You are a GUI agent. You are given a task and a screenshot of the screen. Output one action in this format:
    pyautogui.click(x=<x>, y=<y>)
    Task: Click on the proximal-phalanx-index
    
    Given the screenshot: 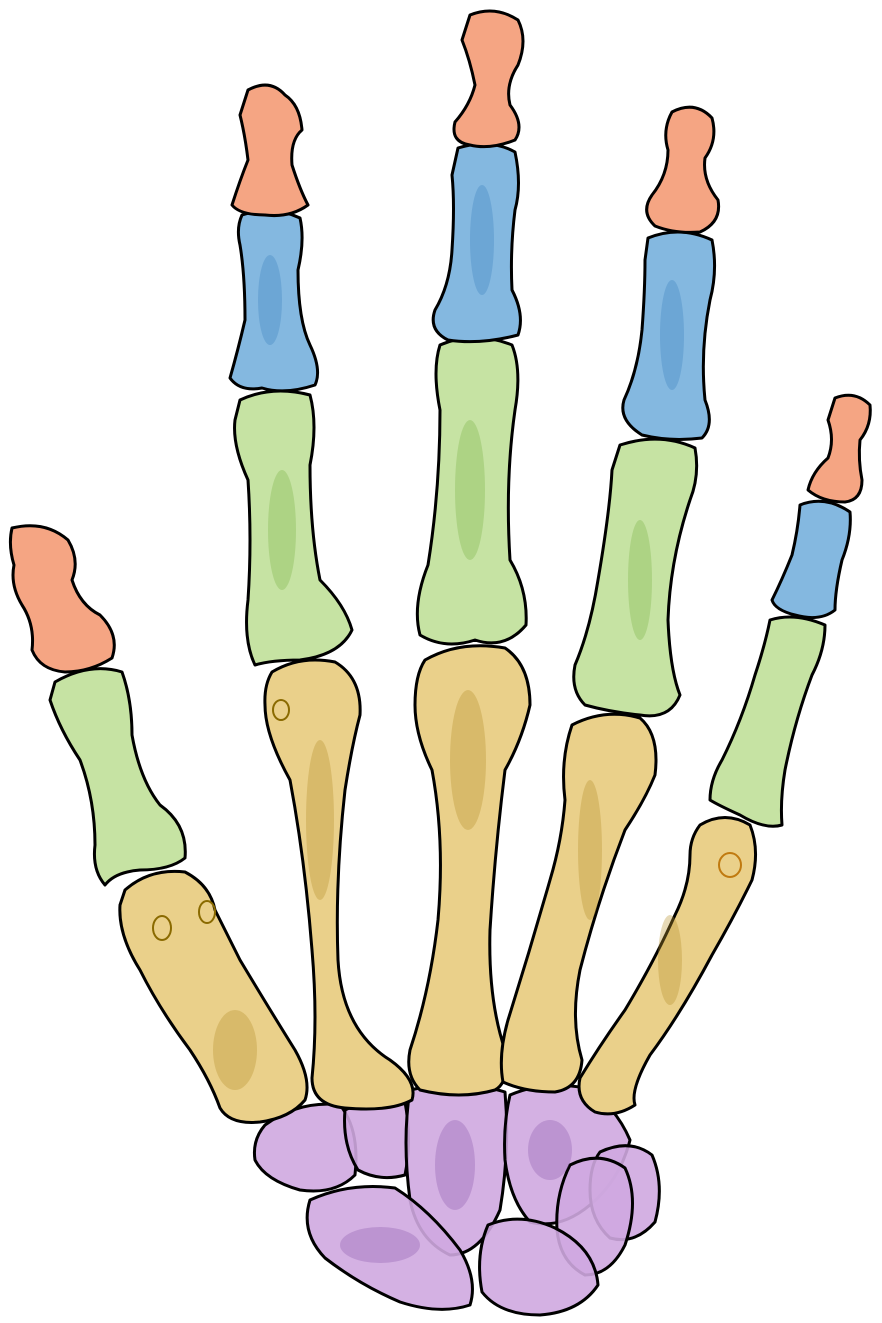 What is the action you would take?
    pyautogui.click(x=293, y=528)
    